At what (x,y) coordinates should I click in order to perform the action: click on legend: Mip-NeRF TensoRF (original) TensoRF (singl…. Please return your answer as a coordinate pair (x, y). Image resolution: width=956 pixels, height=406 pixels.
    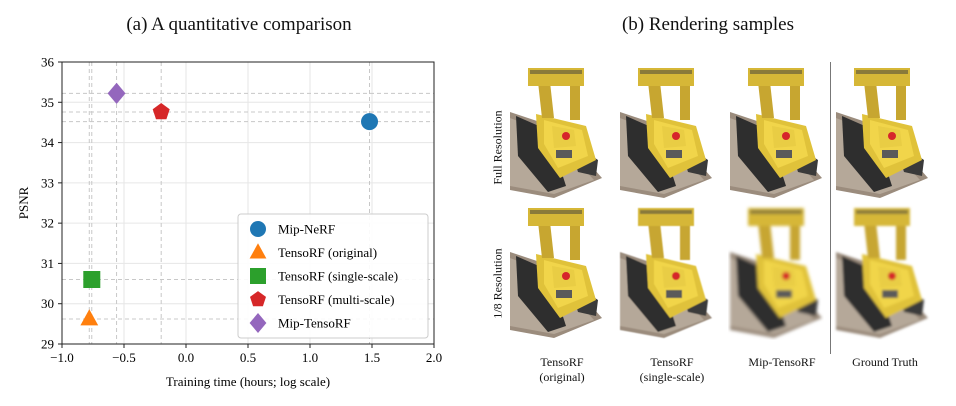
    Looking at the image, I should click on (333, 276).